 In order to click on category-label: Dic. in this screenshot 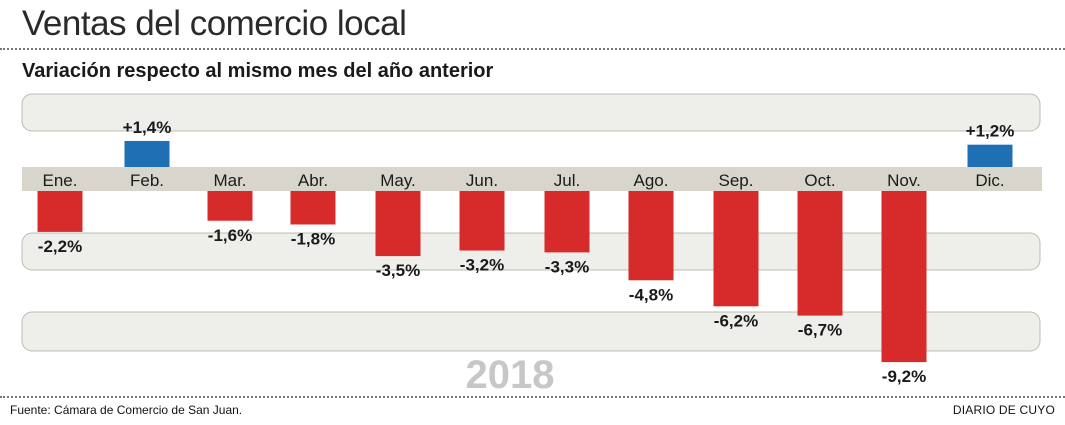, I will do `click(989, 180)`.